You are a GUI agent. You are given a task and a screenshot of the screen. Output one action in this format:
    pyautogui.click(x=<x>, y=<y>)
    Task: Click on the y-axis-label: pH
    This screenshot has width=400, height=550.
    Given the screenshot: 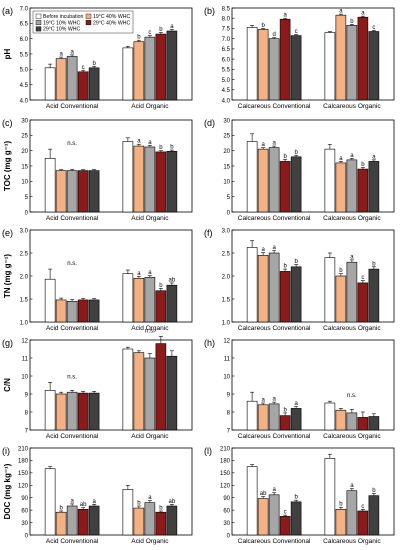 What is the action you would take?
    pyautogui.click(x=7, y=53)
    